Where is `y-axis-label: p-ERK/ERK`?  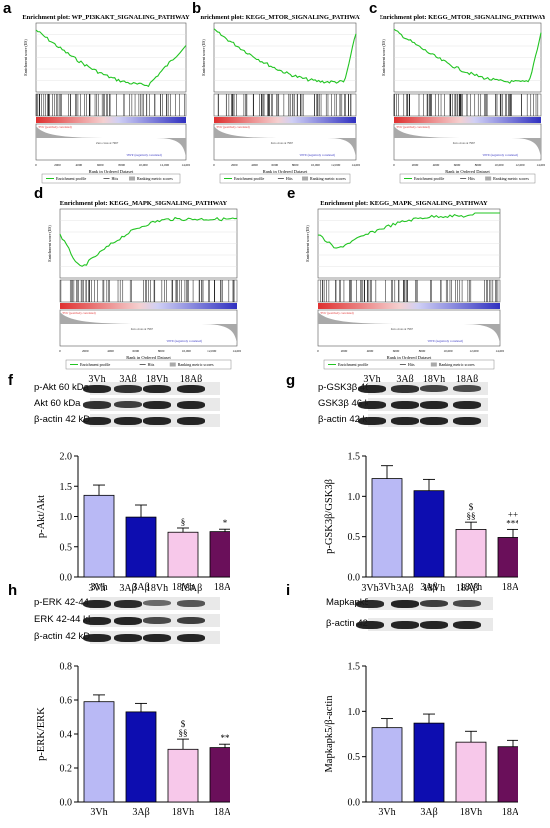
y-axis-label: p-ERK/ERK is located at coordinates (41, 734).